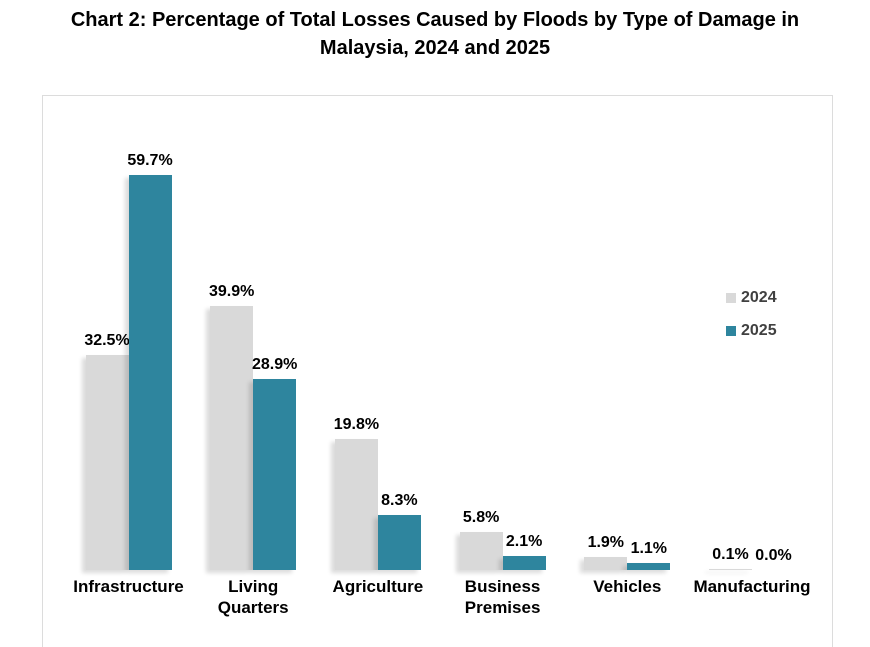 Image resolution: width=870 pixels, height=647 pixels. Describe the element at coordinates (606, 543) in the screenshot. I see `value-label-2024-vehicles: 1.9%` at that location.